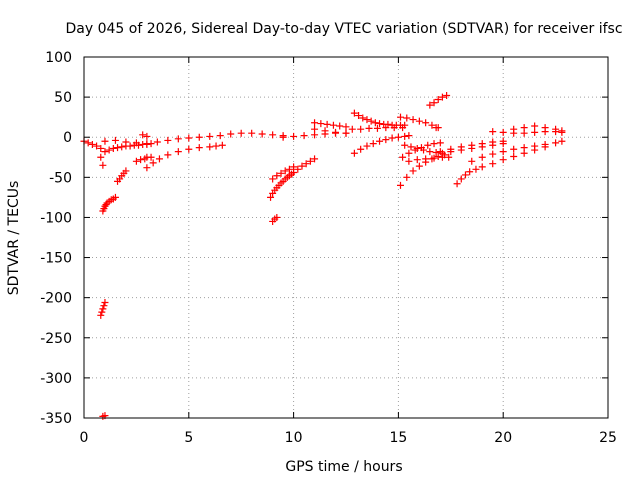 This screenshot has height=480, width=640. I want to click on y-tick-label: -300, so click(56, 379).